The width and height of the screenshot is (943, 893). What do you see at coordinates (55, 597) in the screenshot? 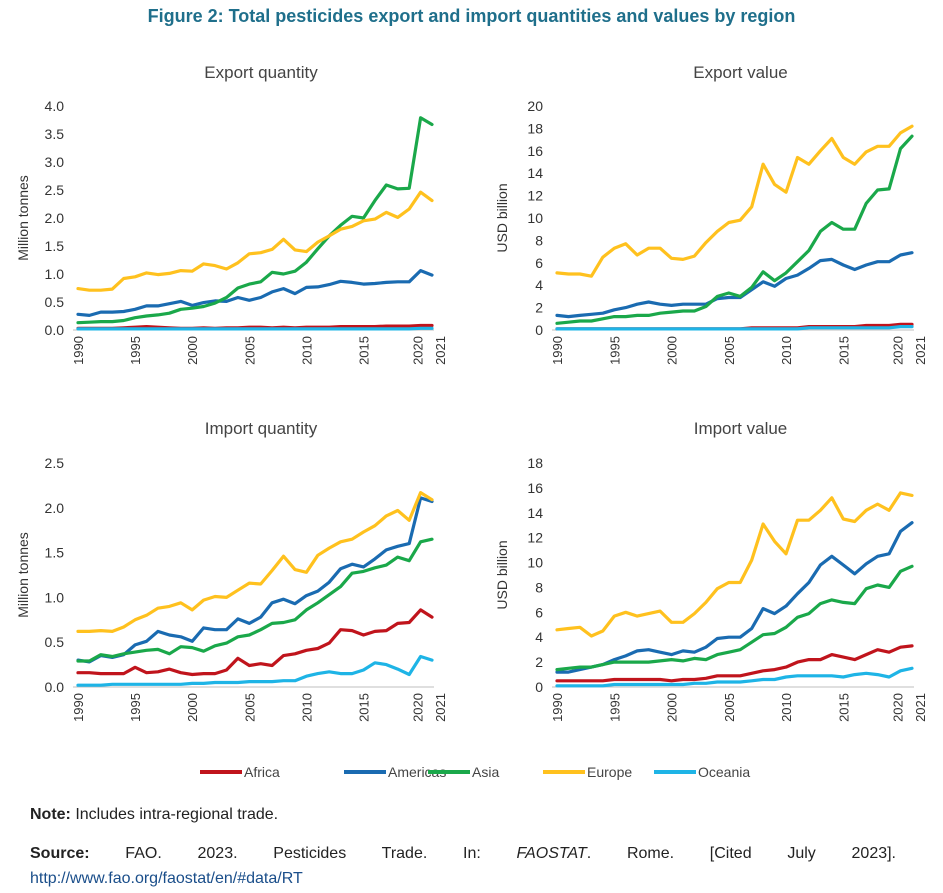
I see `import-quantity-ytick: 1.0` at bounding box center [55, 597].